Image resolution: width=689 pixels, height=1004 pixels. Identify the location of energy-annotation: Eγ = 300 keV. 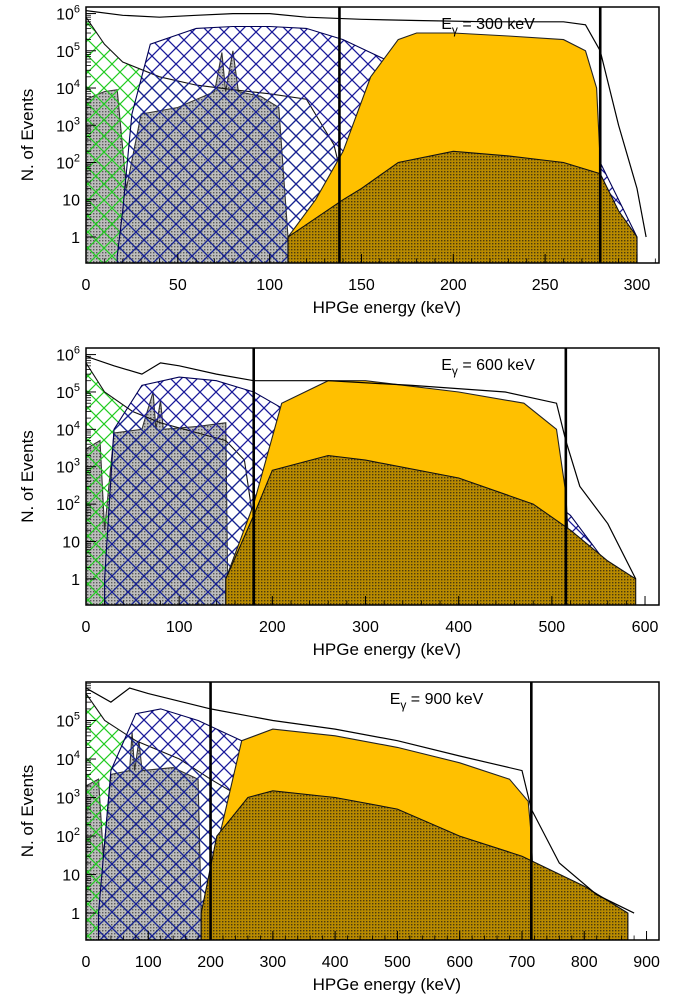
(488, 26).